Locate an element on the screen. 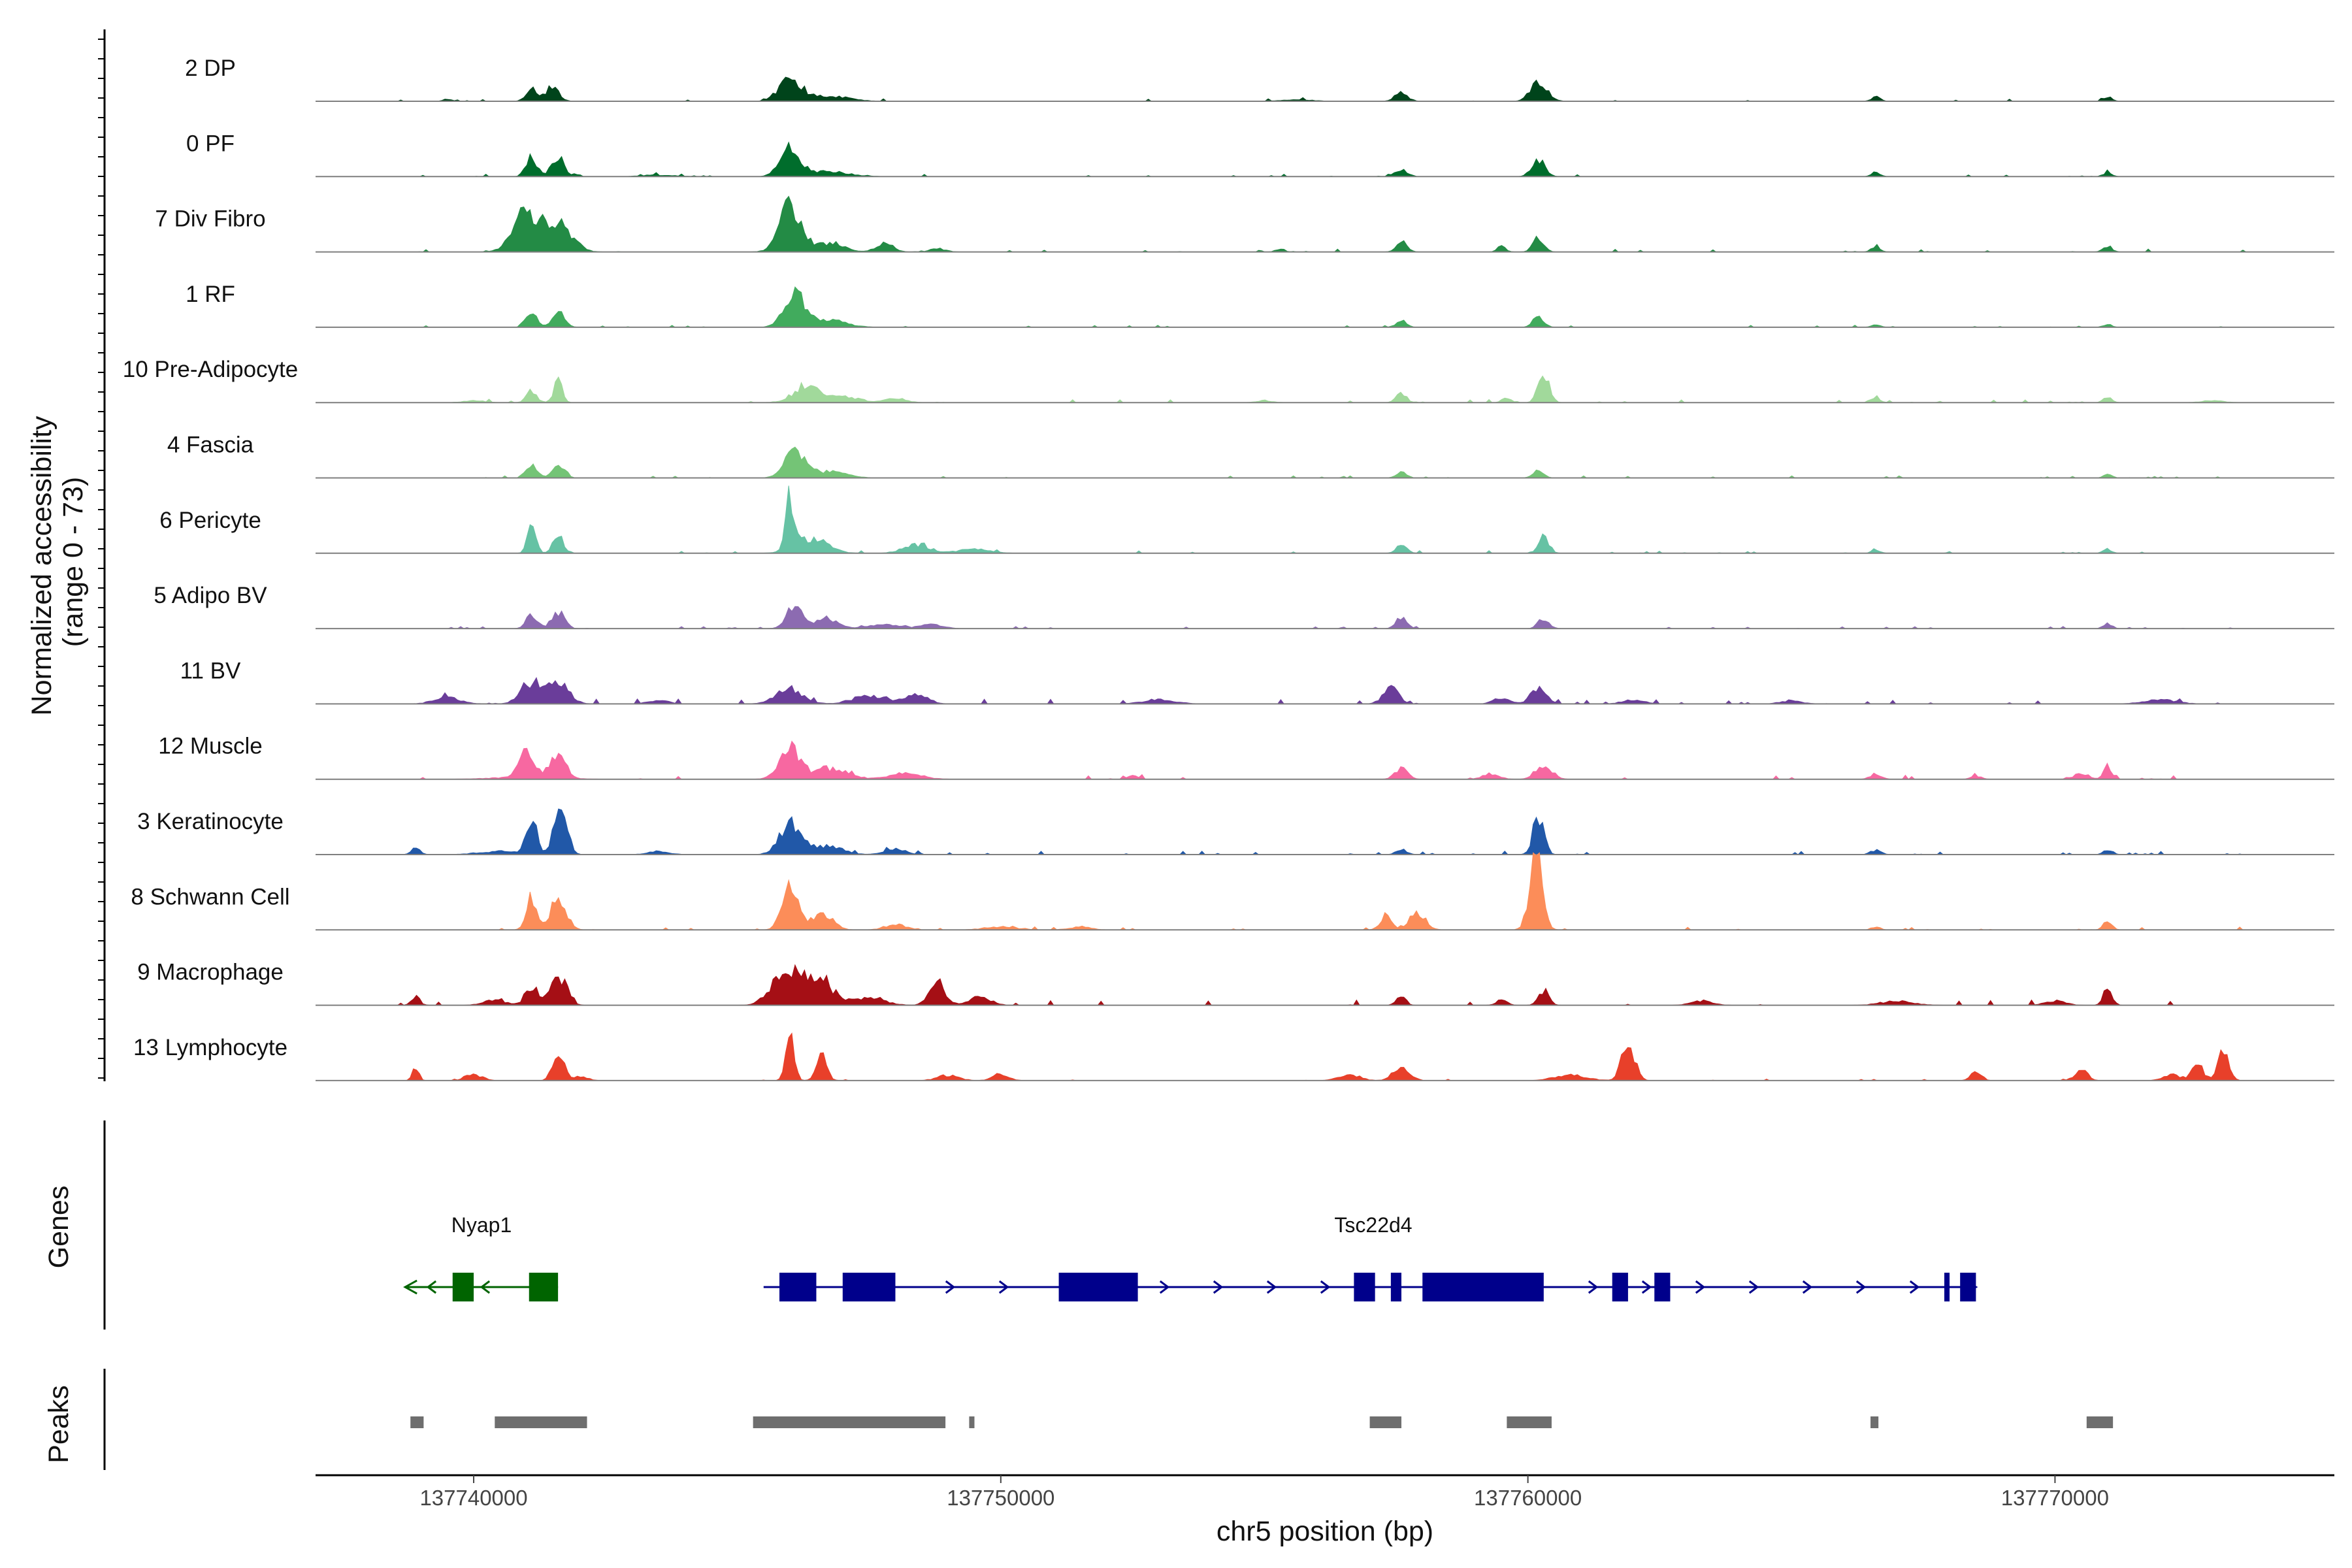  track-10: 12 Muscle is located at coordinates (1246, 757).